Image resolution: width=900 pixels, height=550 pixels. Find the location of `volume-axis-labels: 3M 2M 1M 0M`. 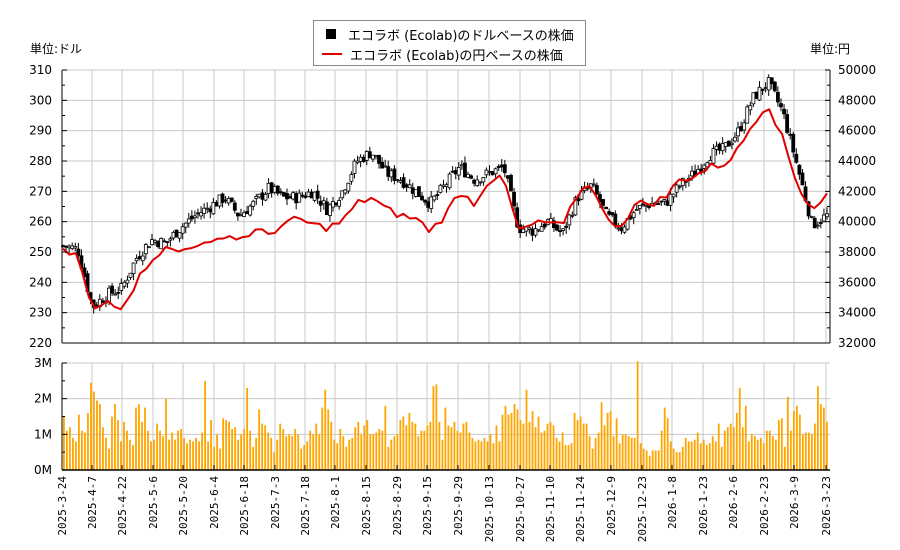

volume-axis-labels: 3M 2M 1M 0M is located at coordinates (43, 416).